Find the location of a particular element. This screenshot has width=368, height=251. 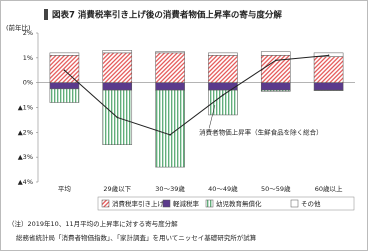

note: 総務省統計局「消費者物価指数」、「家計調査」を用いてニッセイ基礎研究所が試算 is located at coordinates (136, 237).